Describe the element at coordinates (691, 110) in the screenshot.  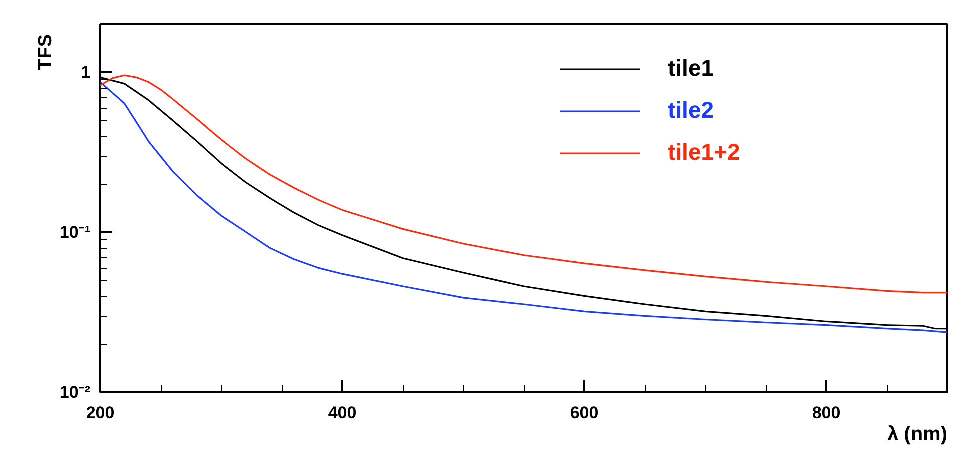
I see `legend-label: tile2` at that location.